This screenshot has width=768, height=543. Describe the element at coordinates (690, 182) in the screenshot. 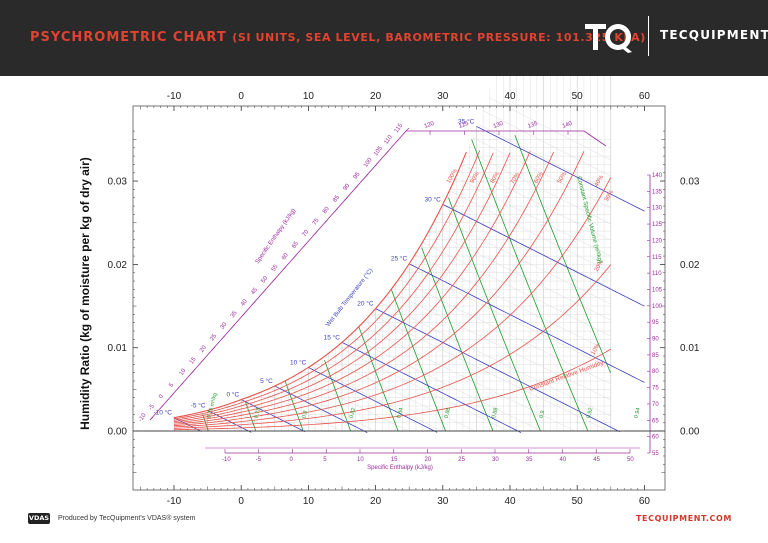

I see `y-tick-label-right: 0.03` at that location.